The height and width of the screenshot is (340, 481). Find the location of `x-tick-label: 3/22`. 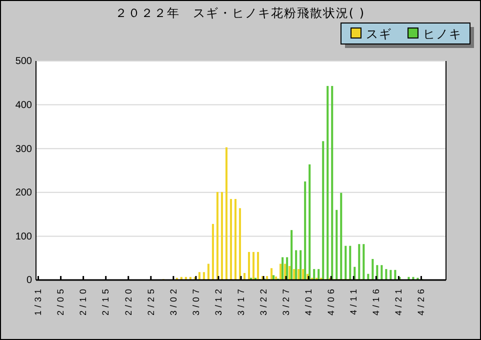

x-tick-label: 3/22 is located at coordinates (263, 301).